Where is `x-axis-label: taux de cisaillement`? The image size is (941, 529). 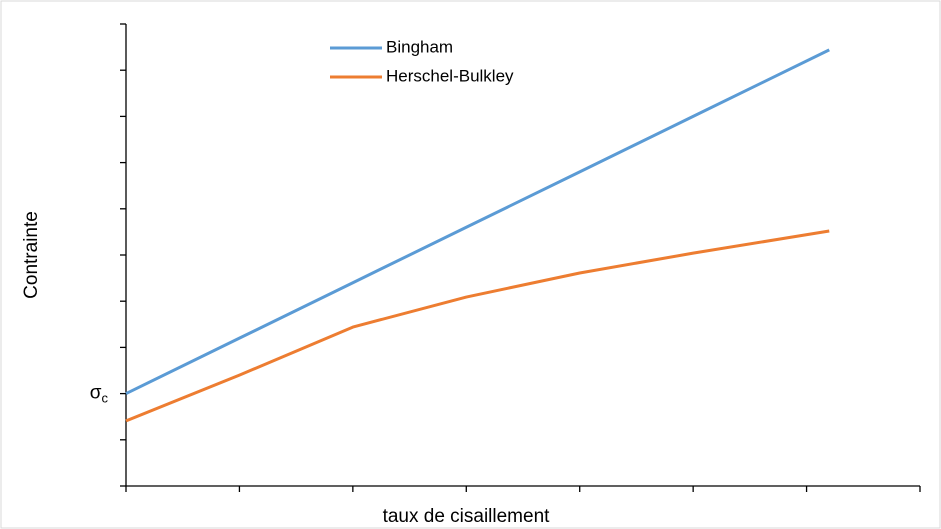
x-axis-label: taux de cisaillement is located at coordinates (467, 516).